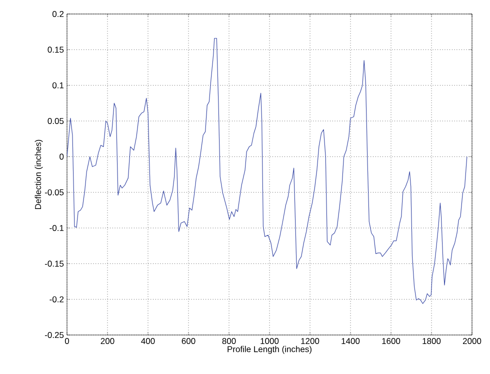  I want to click on x-tick-label: 800, so click(229, 341).